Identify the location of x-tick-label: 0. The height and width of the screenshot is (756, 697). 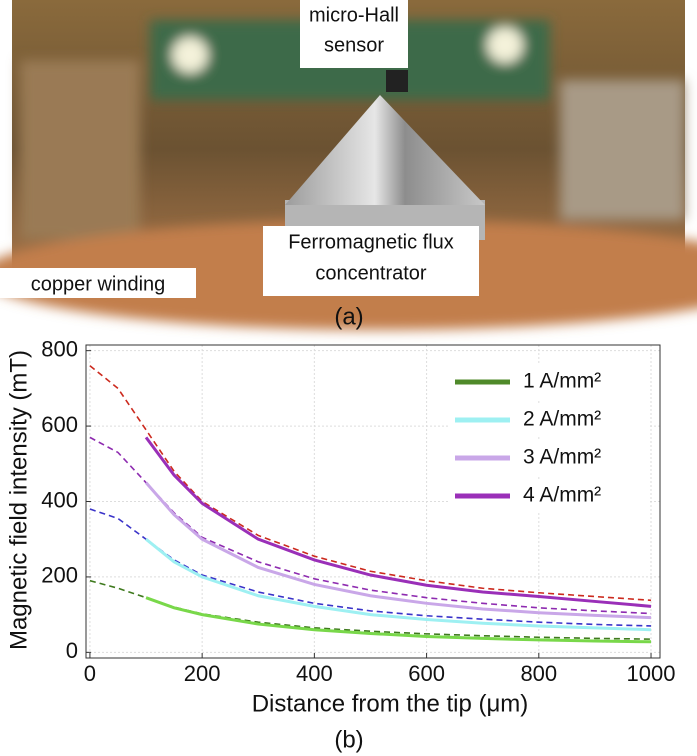
(90, 673).